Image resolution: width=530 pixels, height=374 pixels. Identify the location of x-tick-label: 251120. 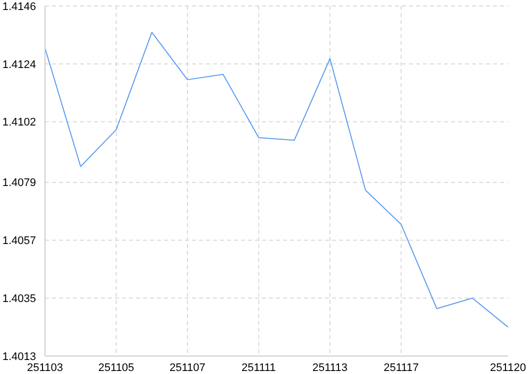
(508, 368).